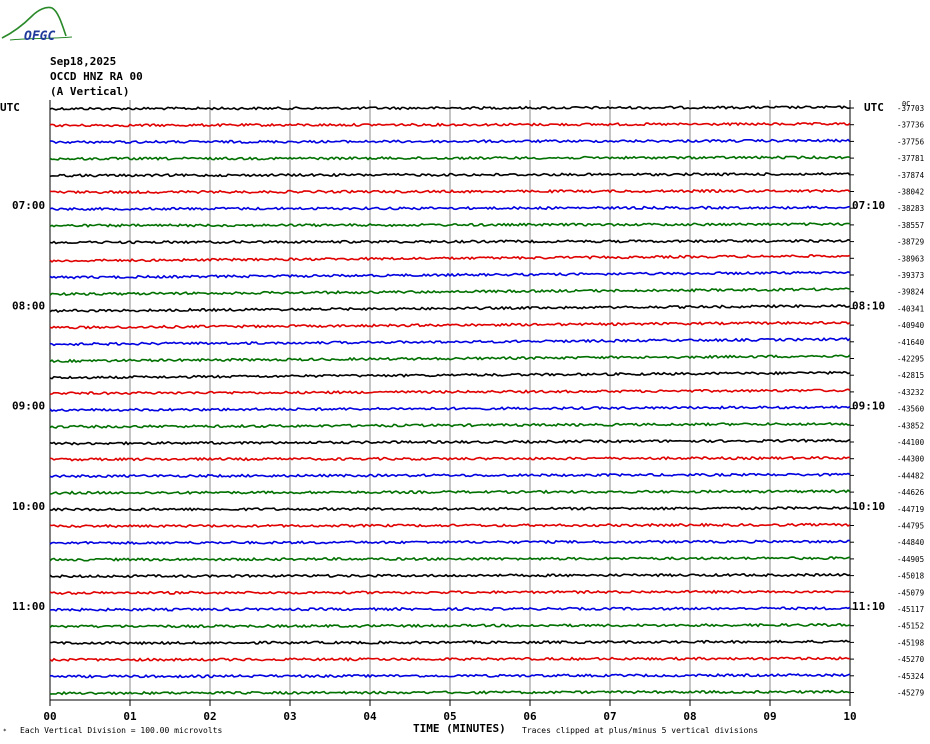  Describe the element at coordinates (911, 409) in the screenshot. I see `trace-offset-label: -43560` at that location.